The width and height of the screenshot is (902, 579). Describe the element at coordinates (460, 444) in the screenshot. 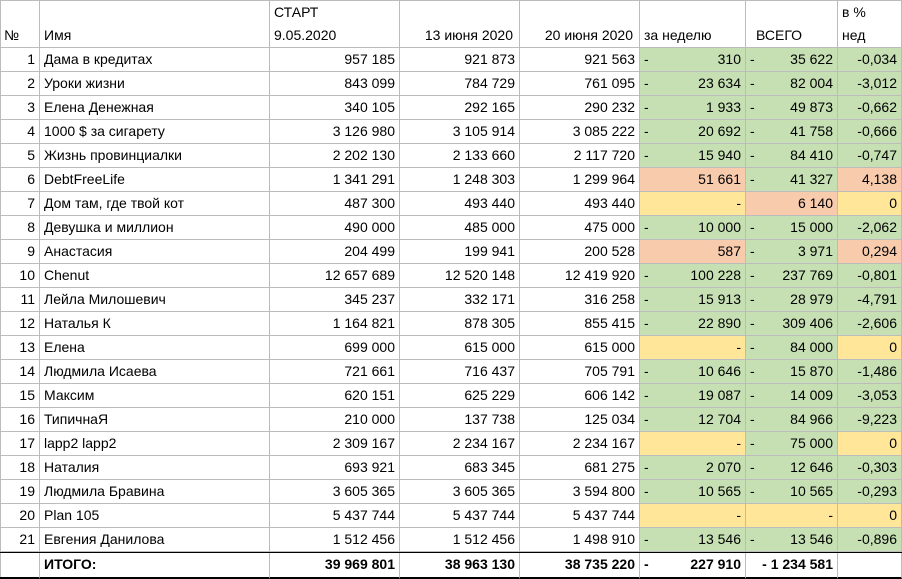

I see `row-date1-cell: 2 234 167` at that location.